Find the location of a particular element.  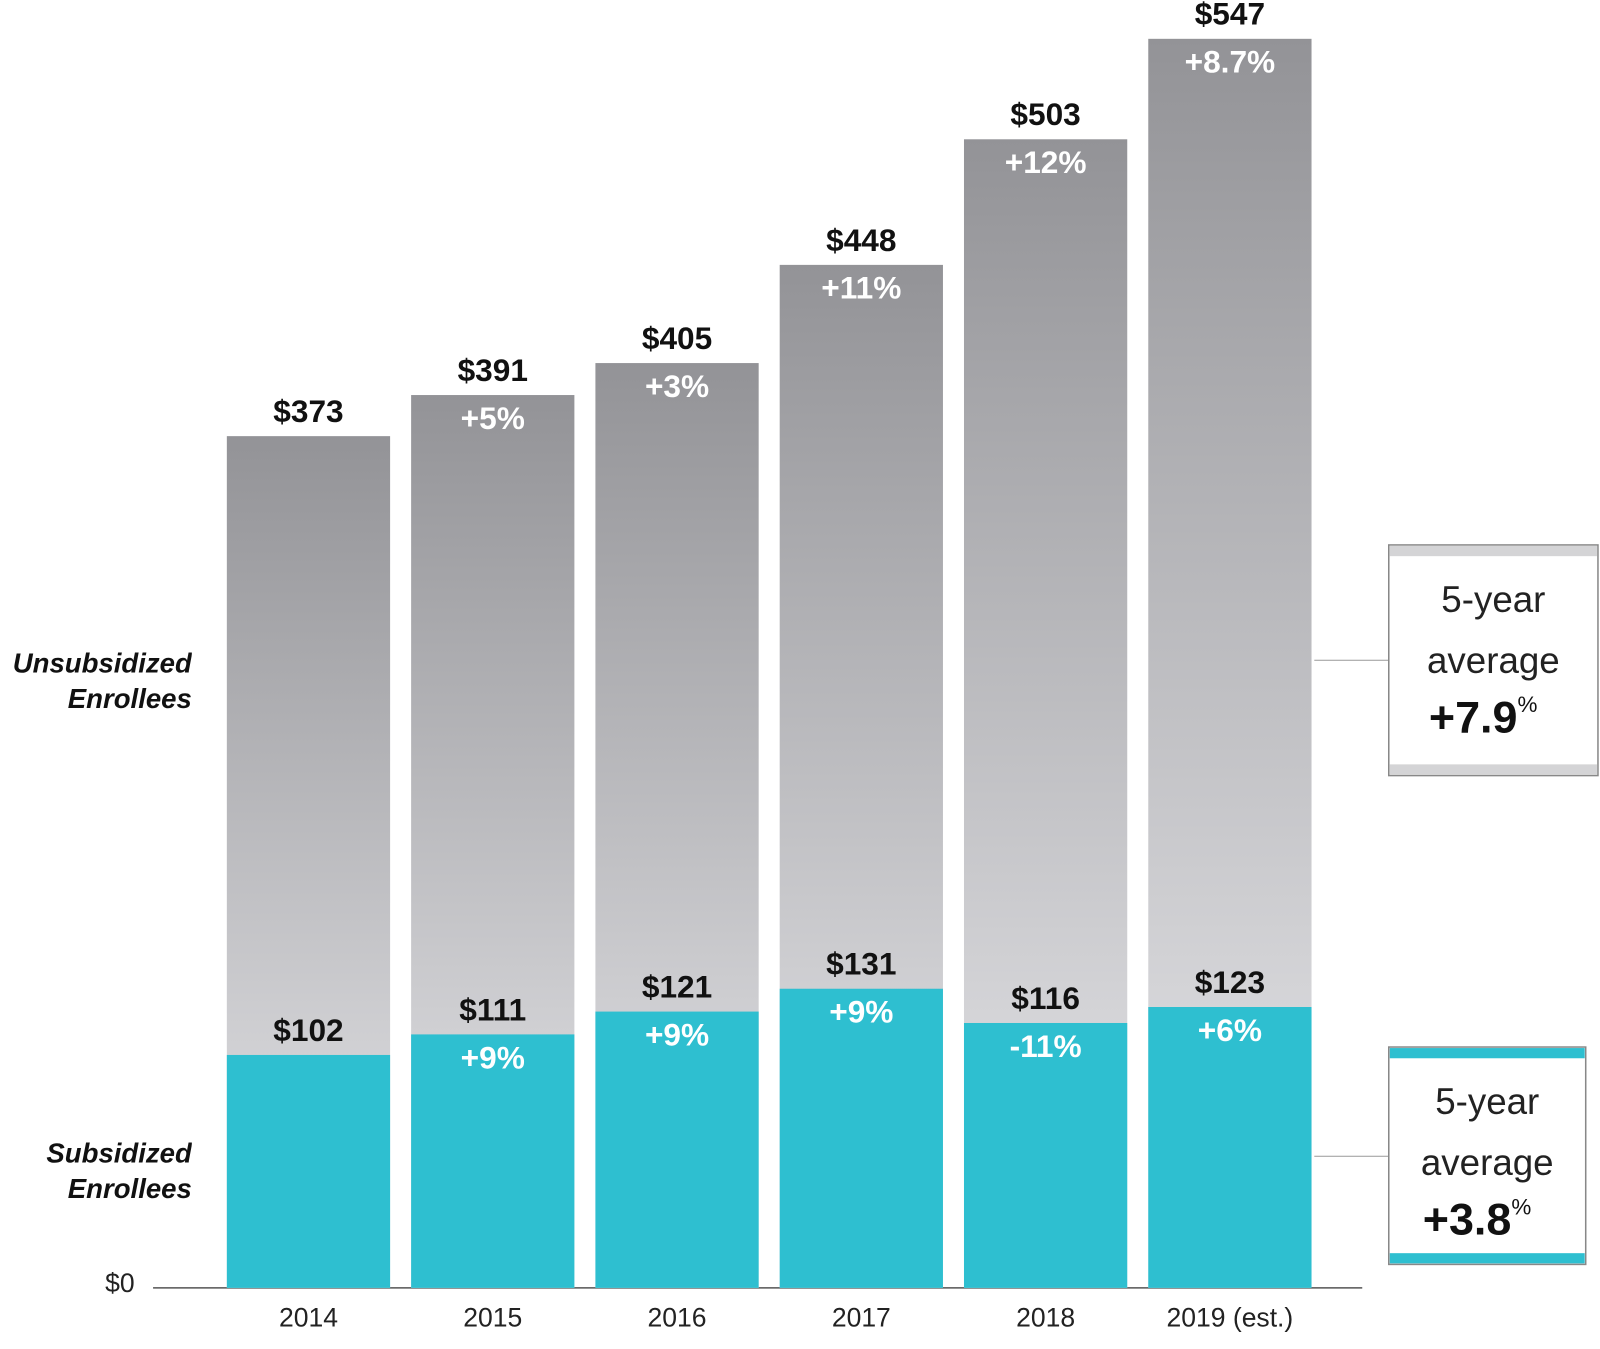

change-label: +3% is located at coordinates (677, 386).